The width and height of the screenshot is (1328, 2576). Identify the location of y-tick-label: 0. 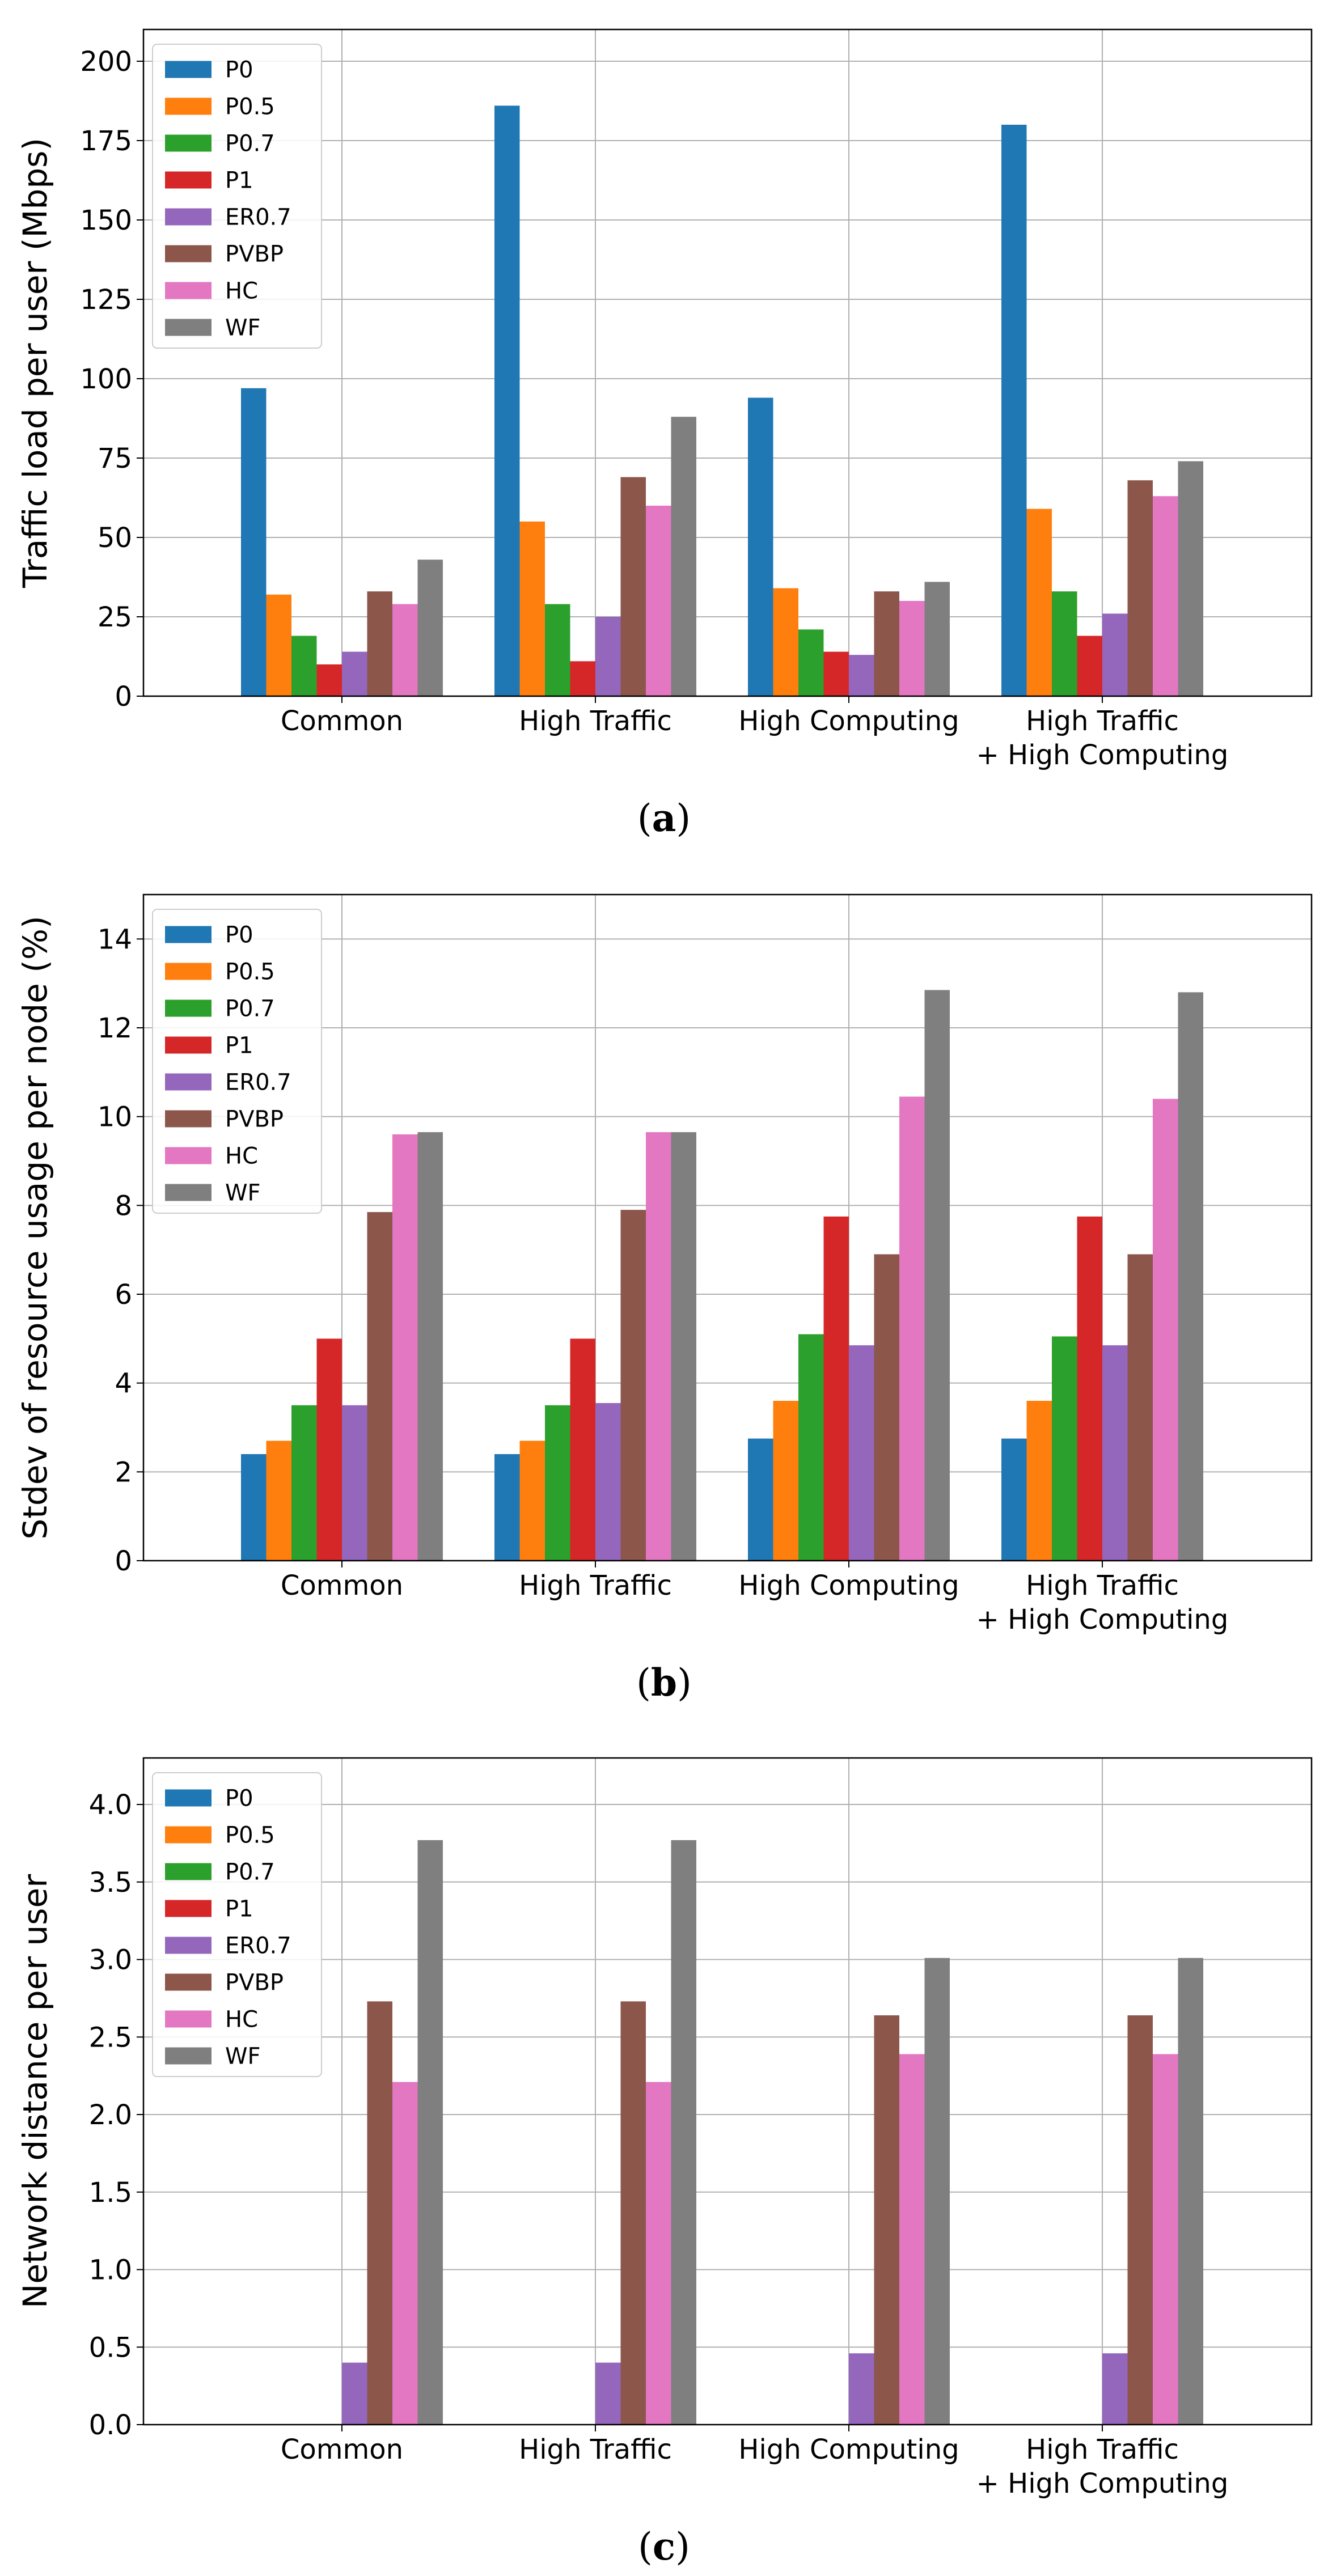
(123, 1561).